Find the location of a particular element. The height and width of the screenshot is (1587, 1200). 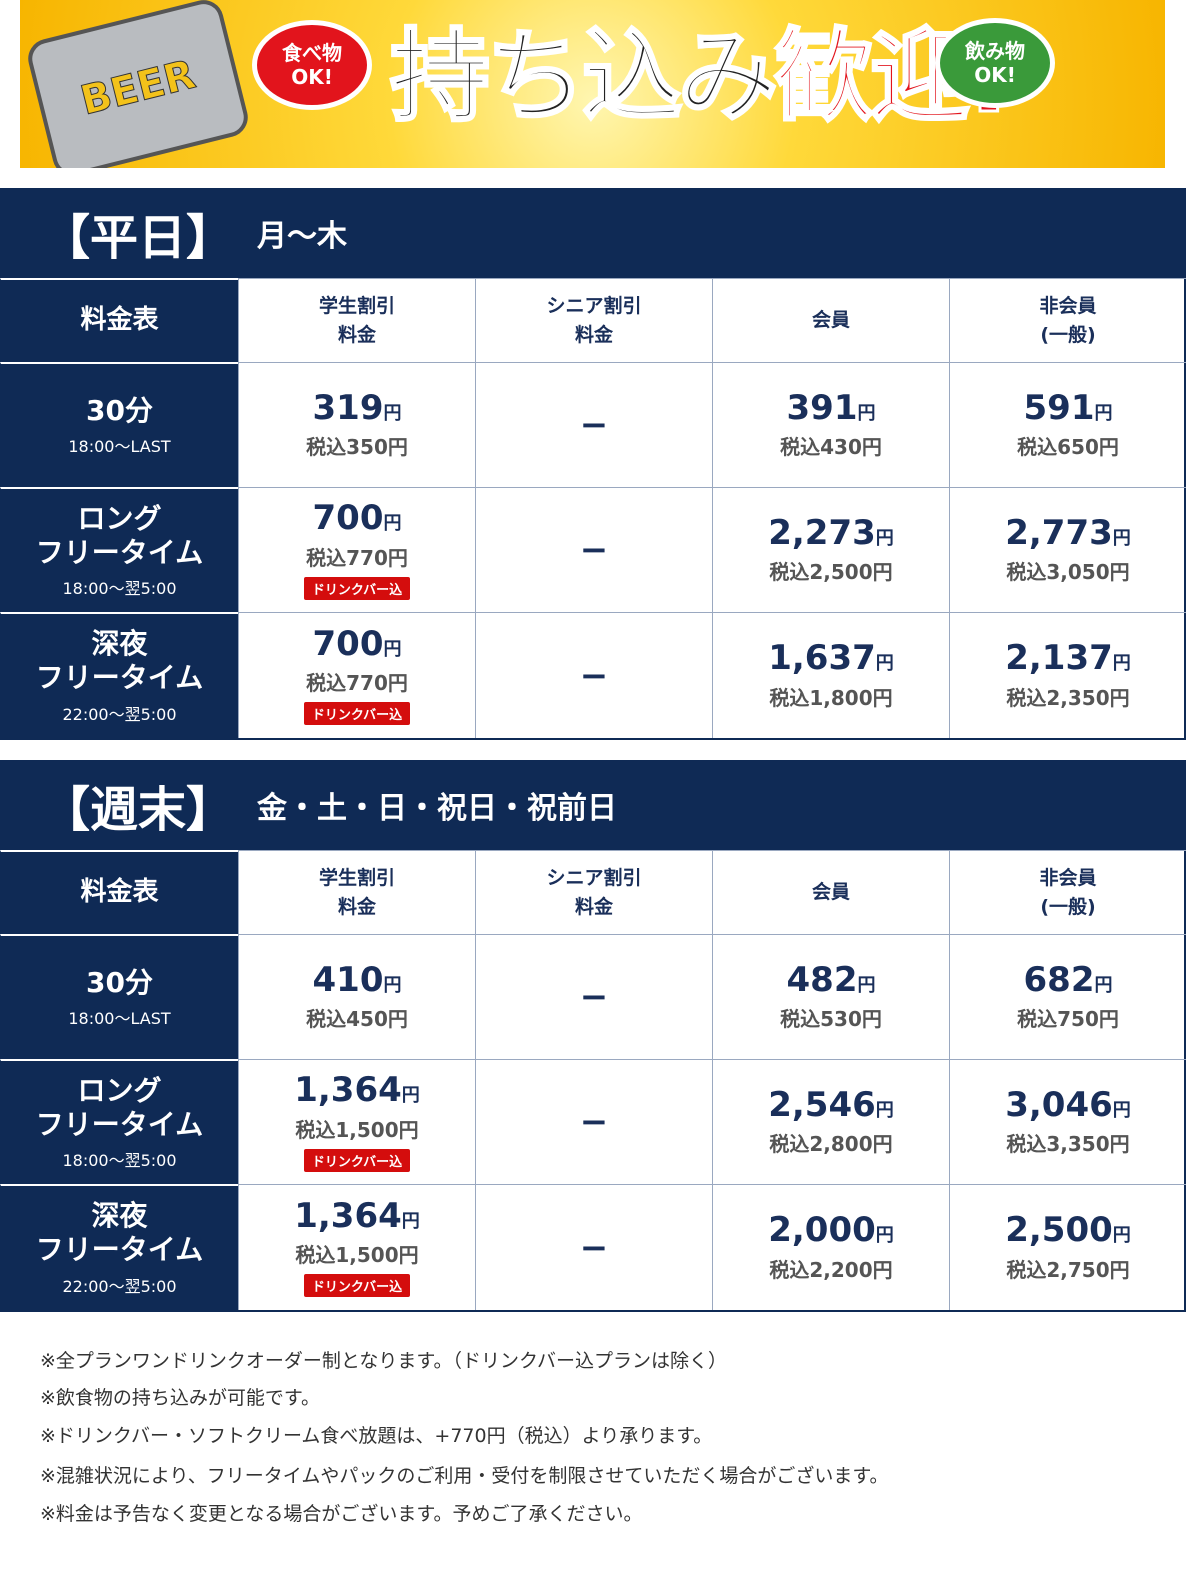

price-cell: 682円税込750円 is located at coordinates (1067, 996).